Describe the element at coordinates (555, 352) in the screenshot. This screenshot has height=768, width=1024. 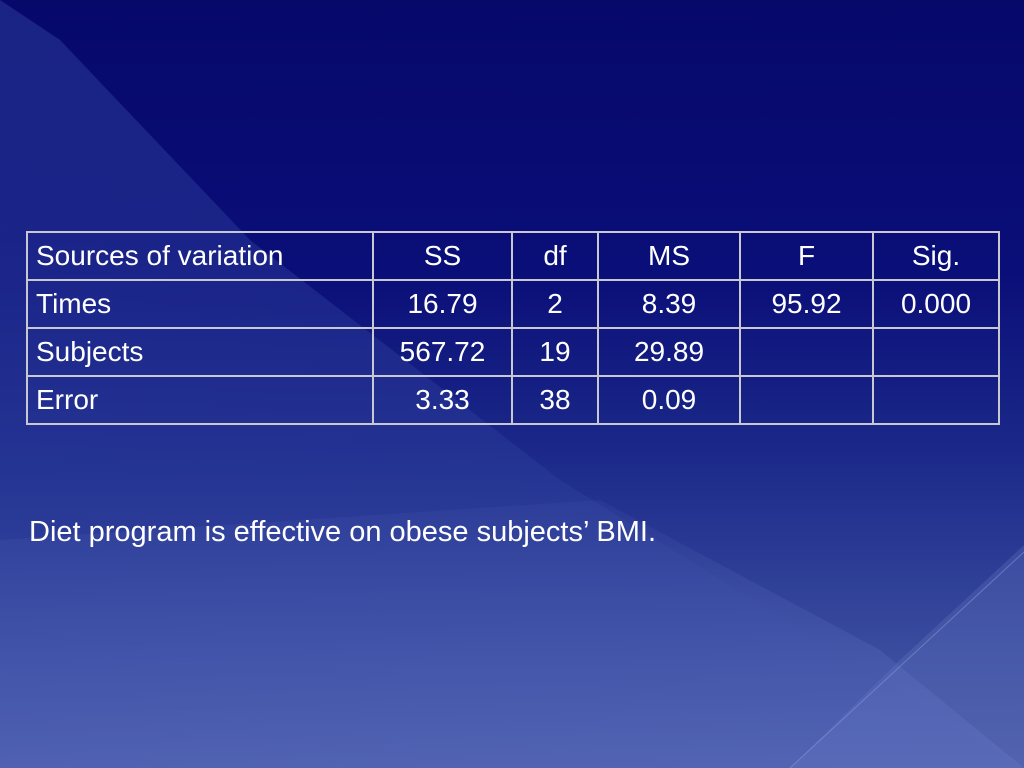
I see `table-cell: 19` at that location.